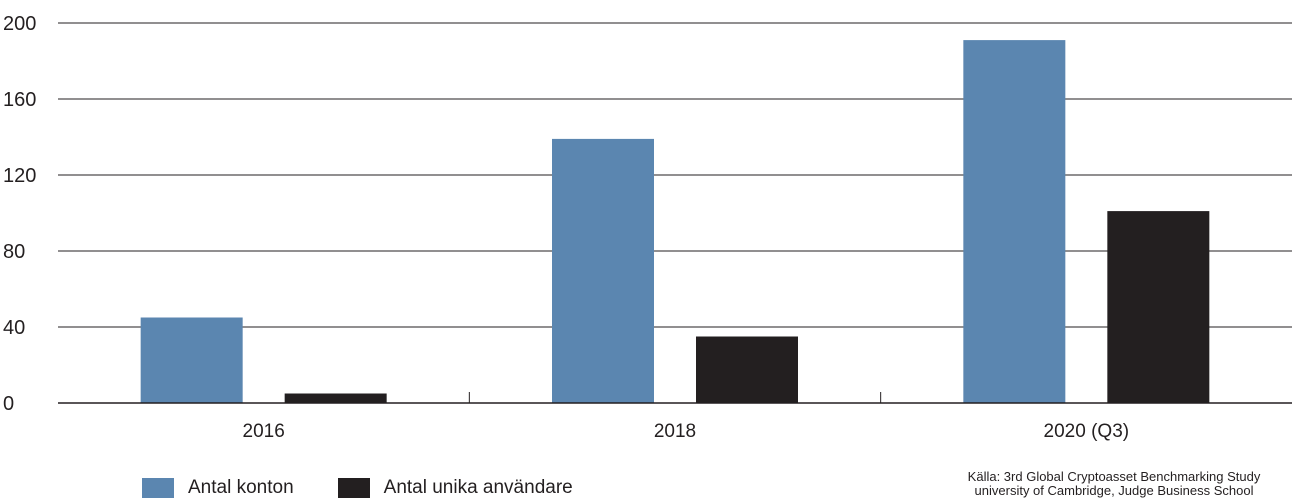 The height and width of the screenshot is (498, 1292). I want to click on legend-item-antal-unika-anvandare: Antal unika användare, so click(455, 487).